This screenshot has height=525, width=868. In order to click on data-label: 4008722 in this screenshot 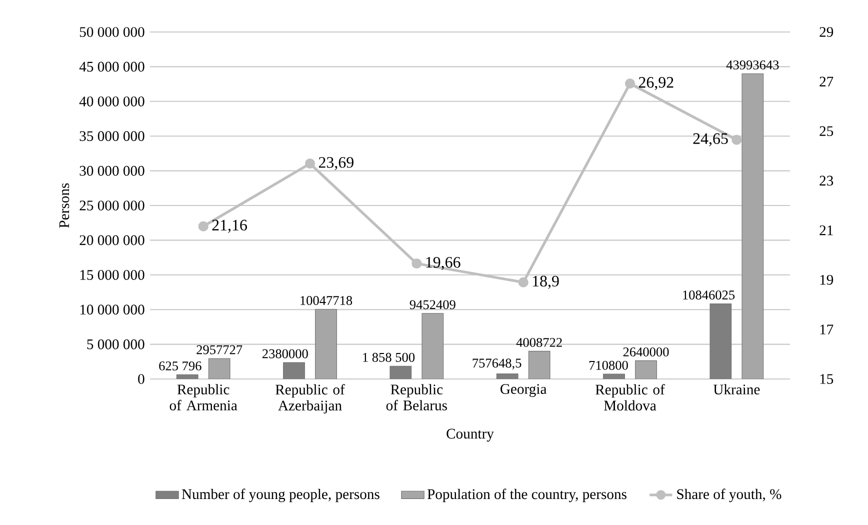, I will do `click(539, 342)`.